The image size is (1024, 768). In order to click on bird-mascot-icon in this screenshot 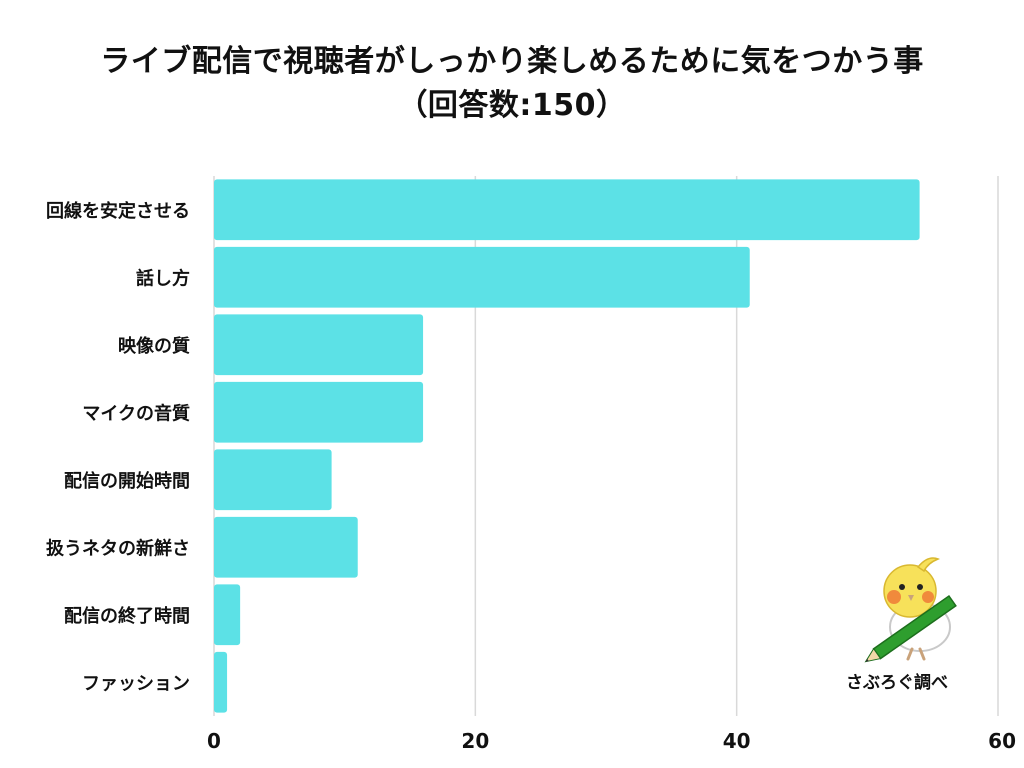, I will do `click(910, 610)`.